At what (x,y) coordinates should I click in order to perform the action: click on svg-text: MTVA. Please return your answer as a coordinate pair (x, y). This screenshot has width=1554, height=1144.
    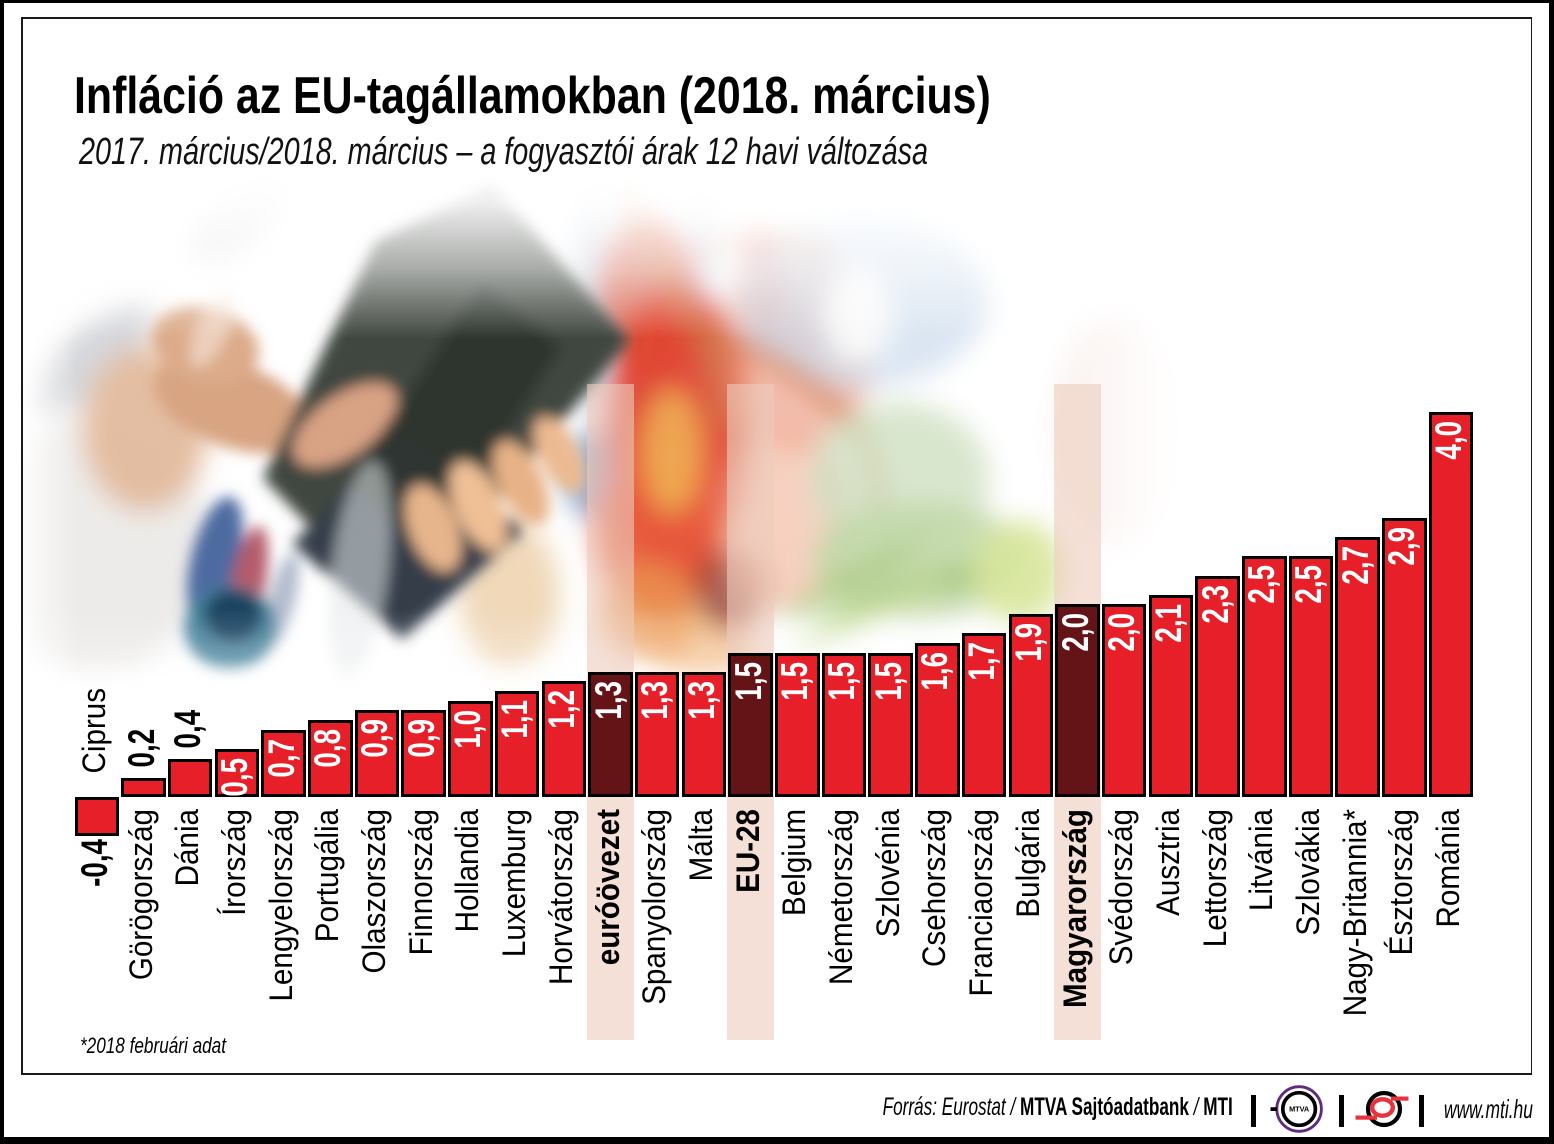
    Looking at the image, I should click on (1299, 1109).